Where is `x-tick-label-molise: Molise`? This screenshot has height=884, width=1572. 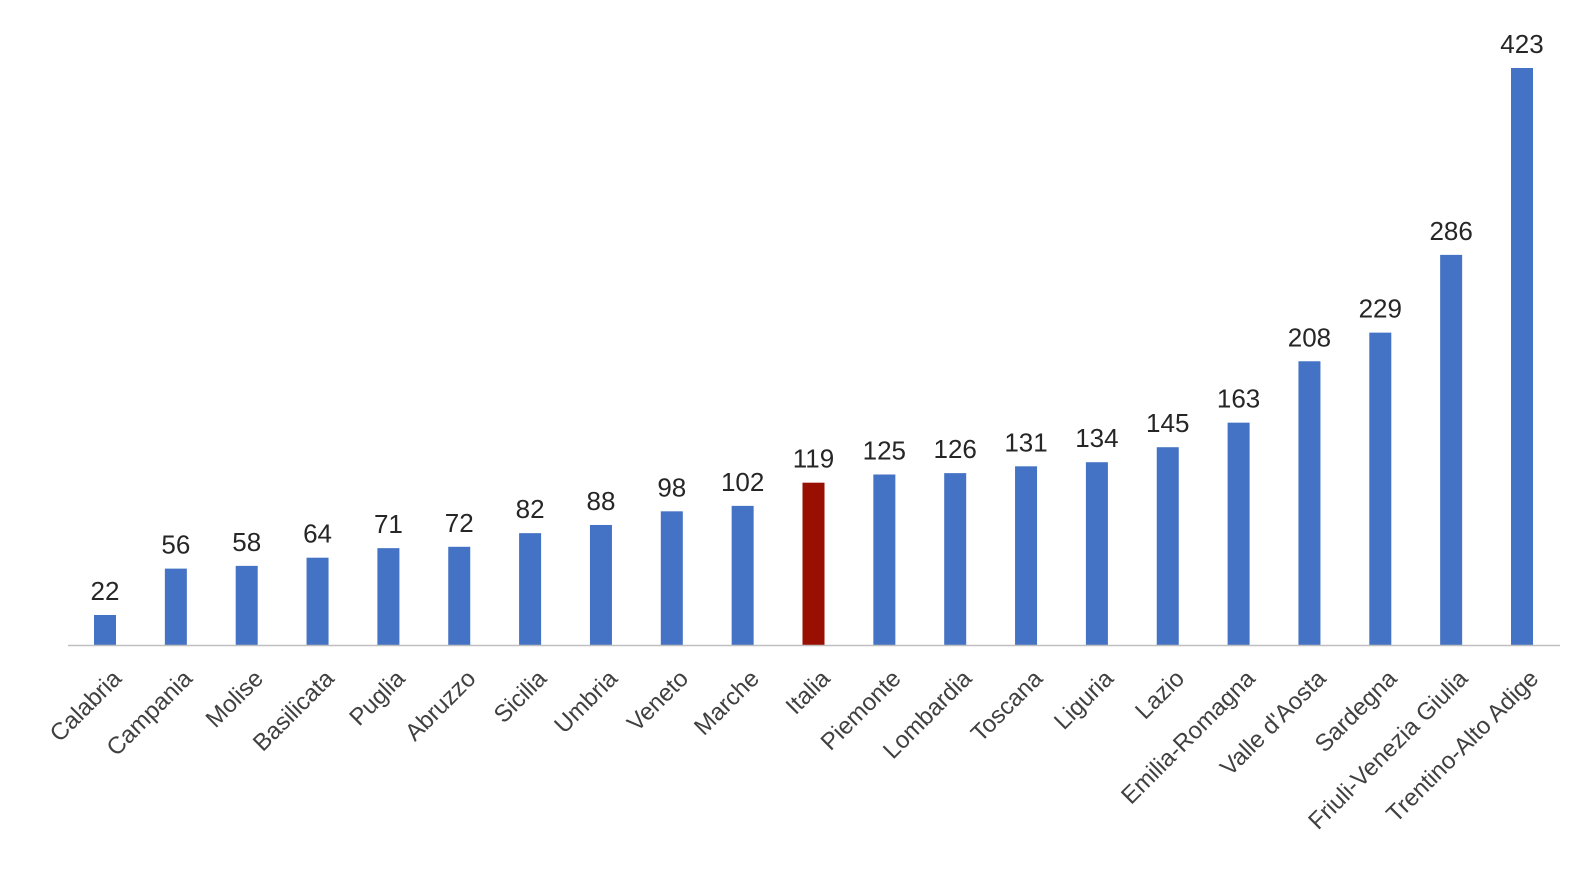
x-tick-label-molise: Molise is located at coordinates (235, 699).